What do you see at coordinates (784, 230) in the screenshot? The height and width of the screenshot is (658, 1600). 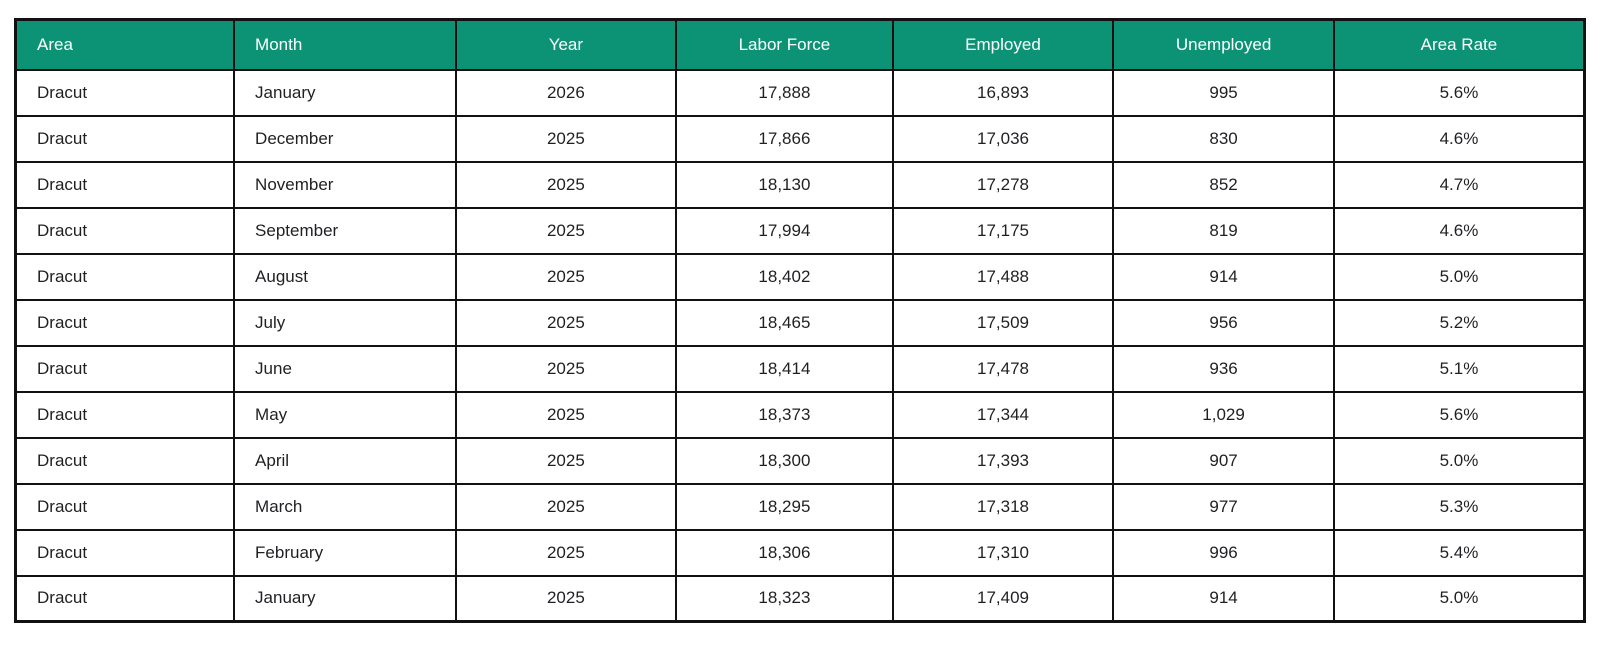 I see `cell-labor-force: 17,994` at bounding box center [784, 230].